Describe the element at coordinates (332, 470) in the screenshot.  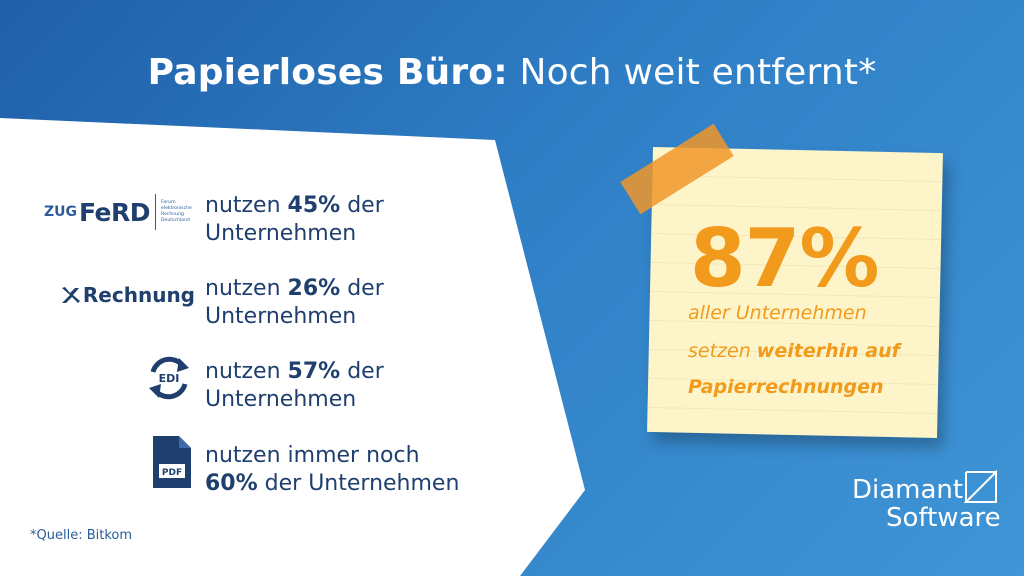
I see `stat-text: nutzen immer noch 60% der Unternehmen` at that location.